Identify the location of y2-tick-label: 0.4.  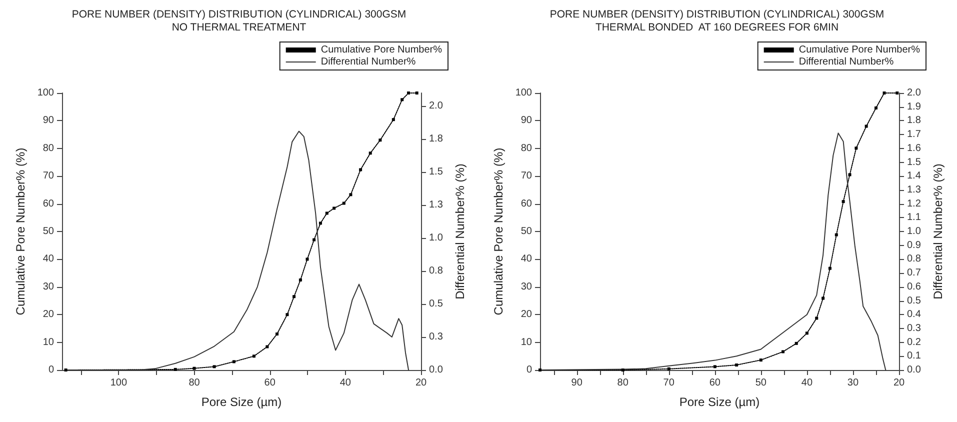
(914, 314).